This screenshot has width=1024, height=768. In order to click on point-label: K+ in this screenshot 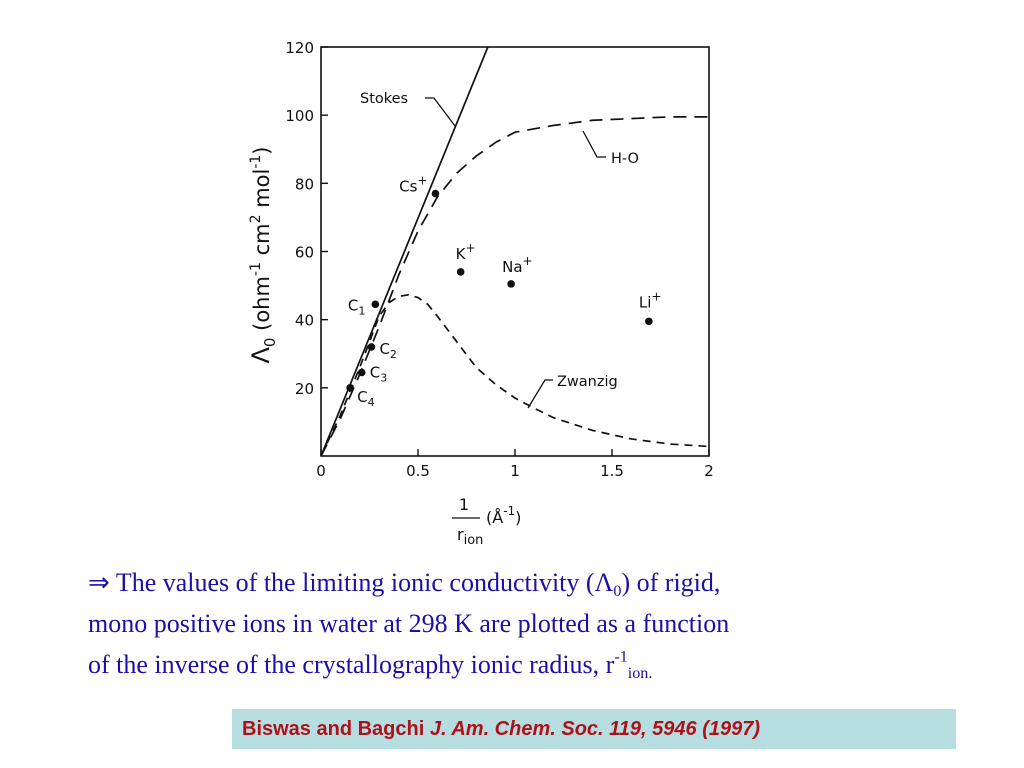, I will do `click(466, 252)`.